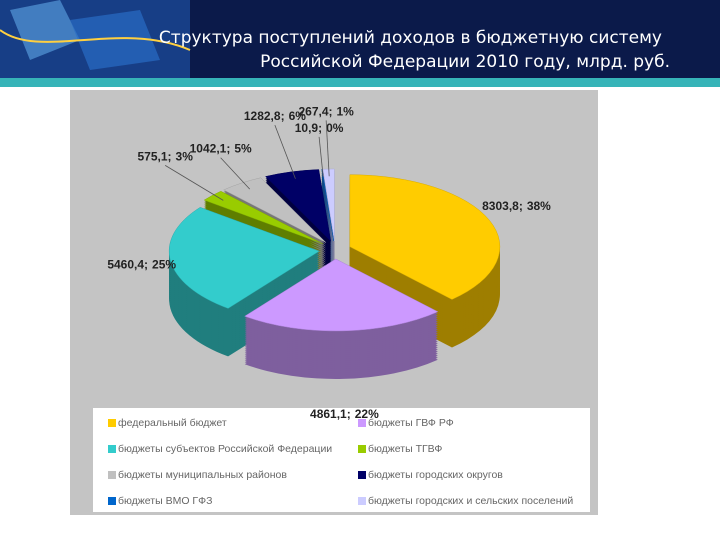  Describe the element at coordinates (405, 449) in the screenshot. I see `legend-label: бюджеты ТГВФ` at that location.